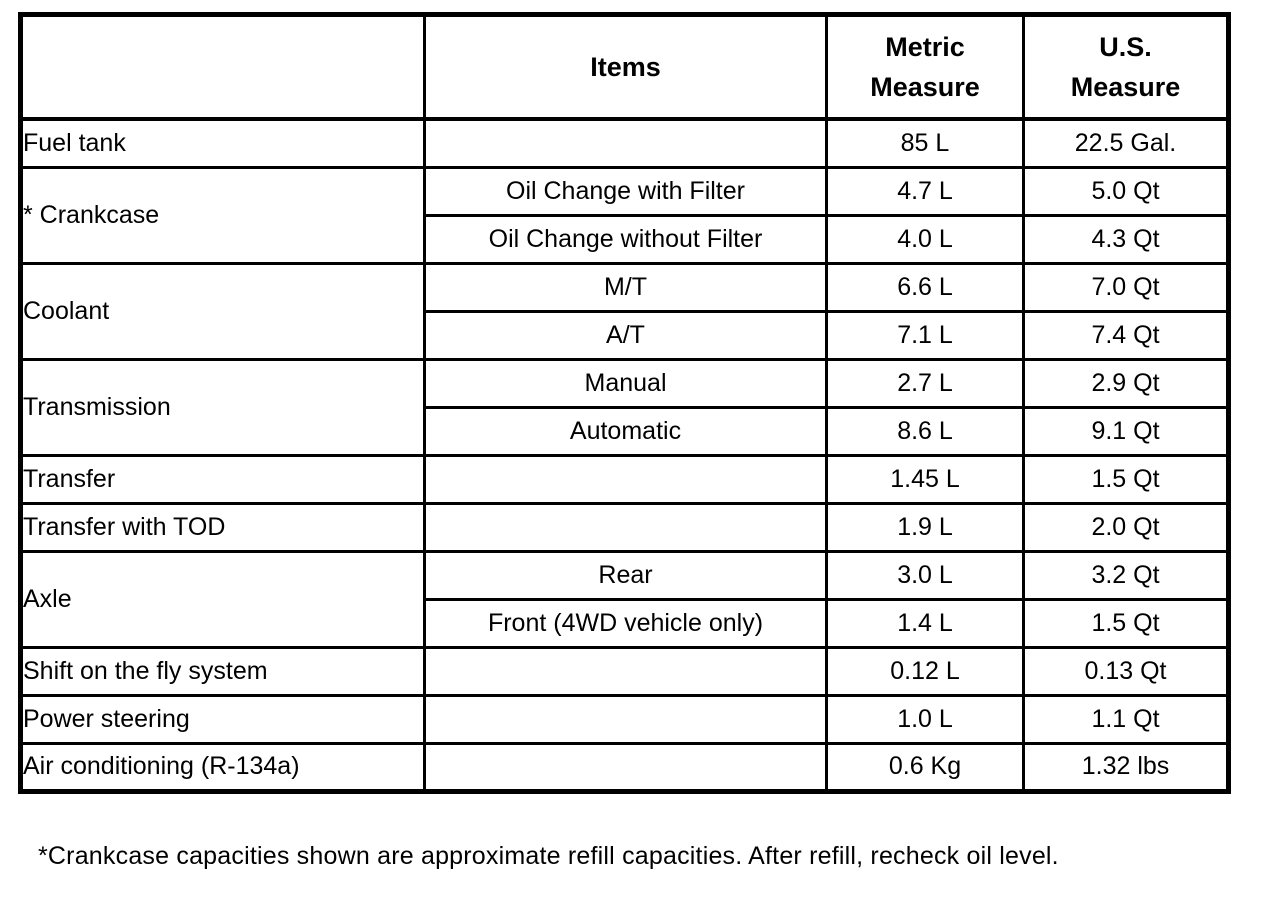 The height and width of the screenshot is (912, 1264). What do you see at coordinates (222, 599) in the screenshot?
I see `category-cell: Axle` at bounding box center [222, 599].